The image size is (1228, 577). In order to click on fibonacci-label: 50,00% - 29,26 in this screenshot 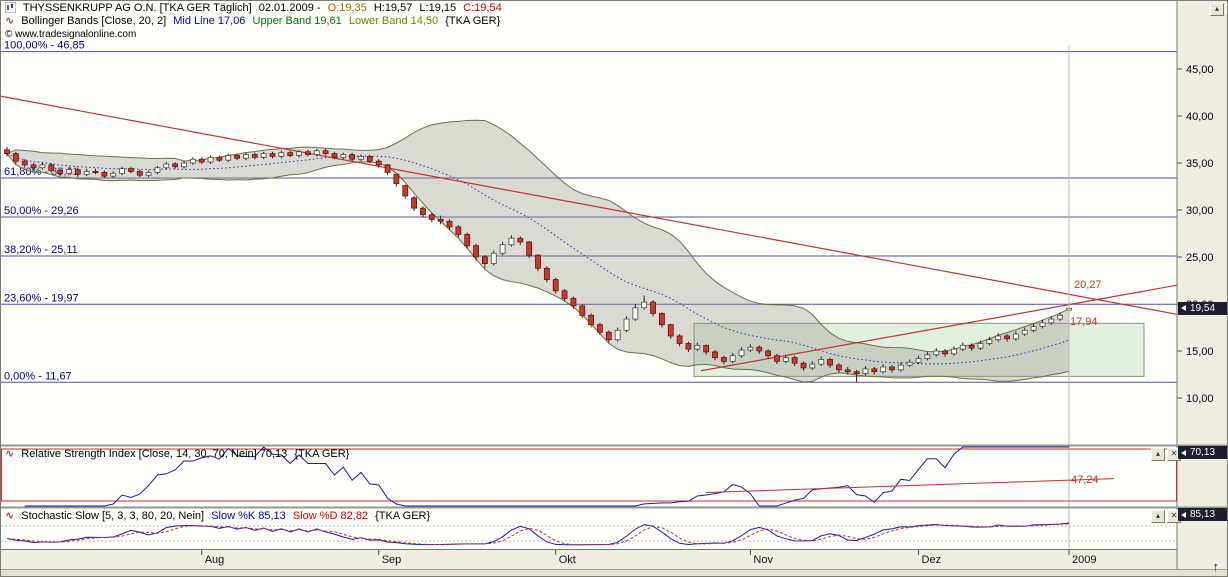, I will do `click(41, 211)`.